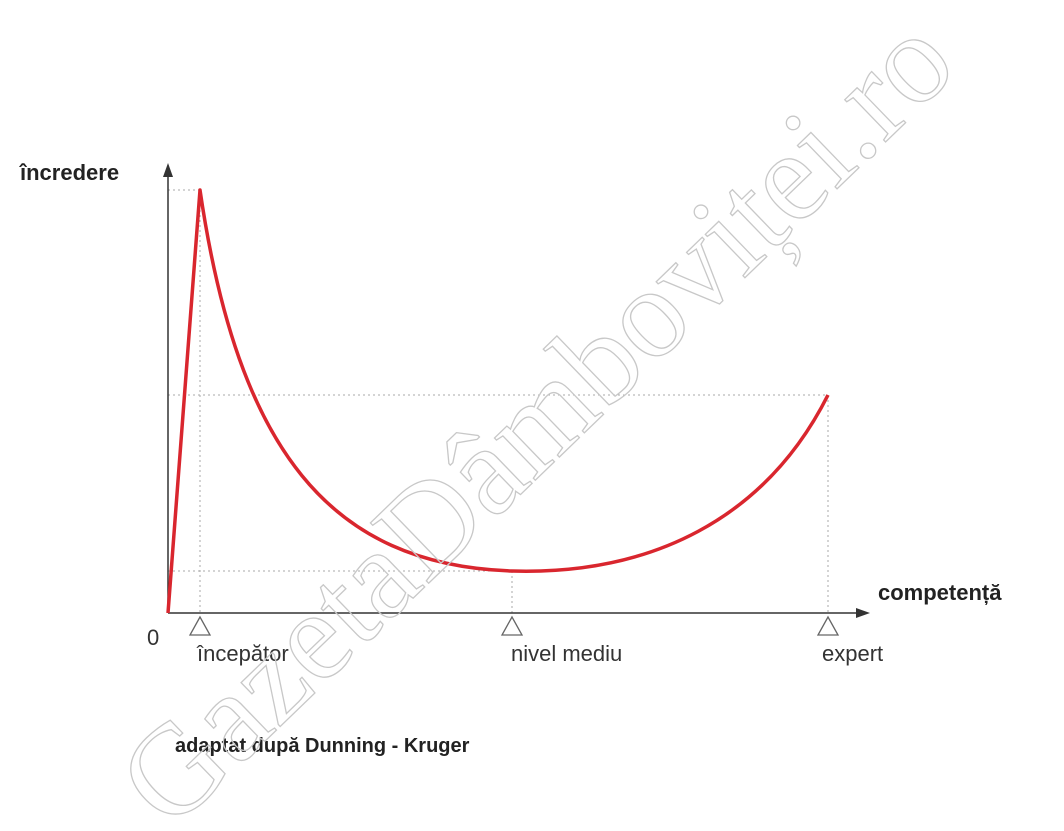 The height and width of the screenshot is (831, 1064). Describe the element at coordinates (69, 172) in the screenshot. I see `y-axis-label: încredere` at that location.